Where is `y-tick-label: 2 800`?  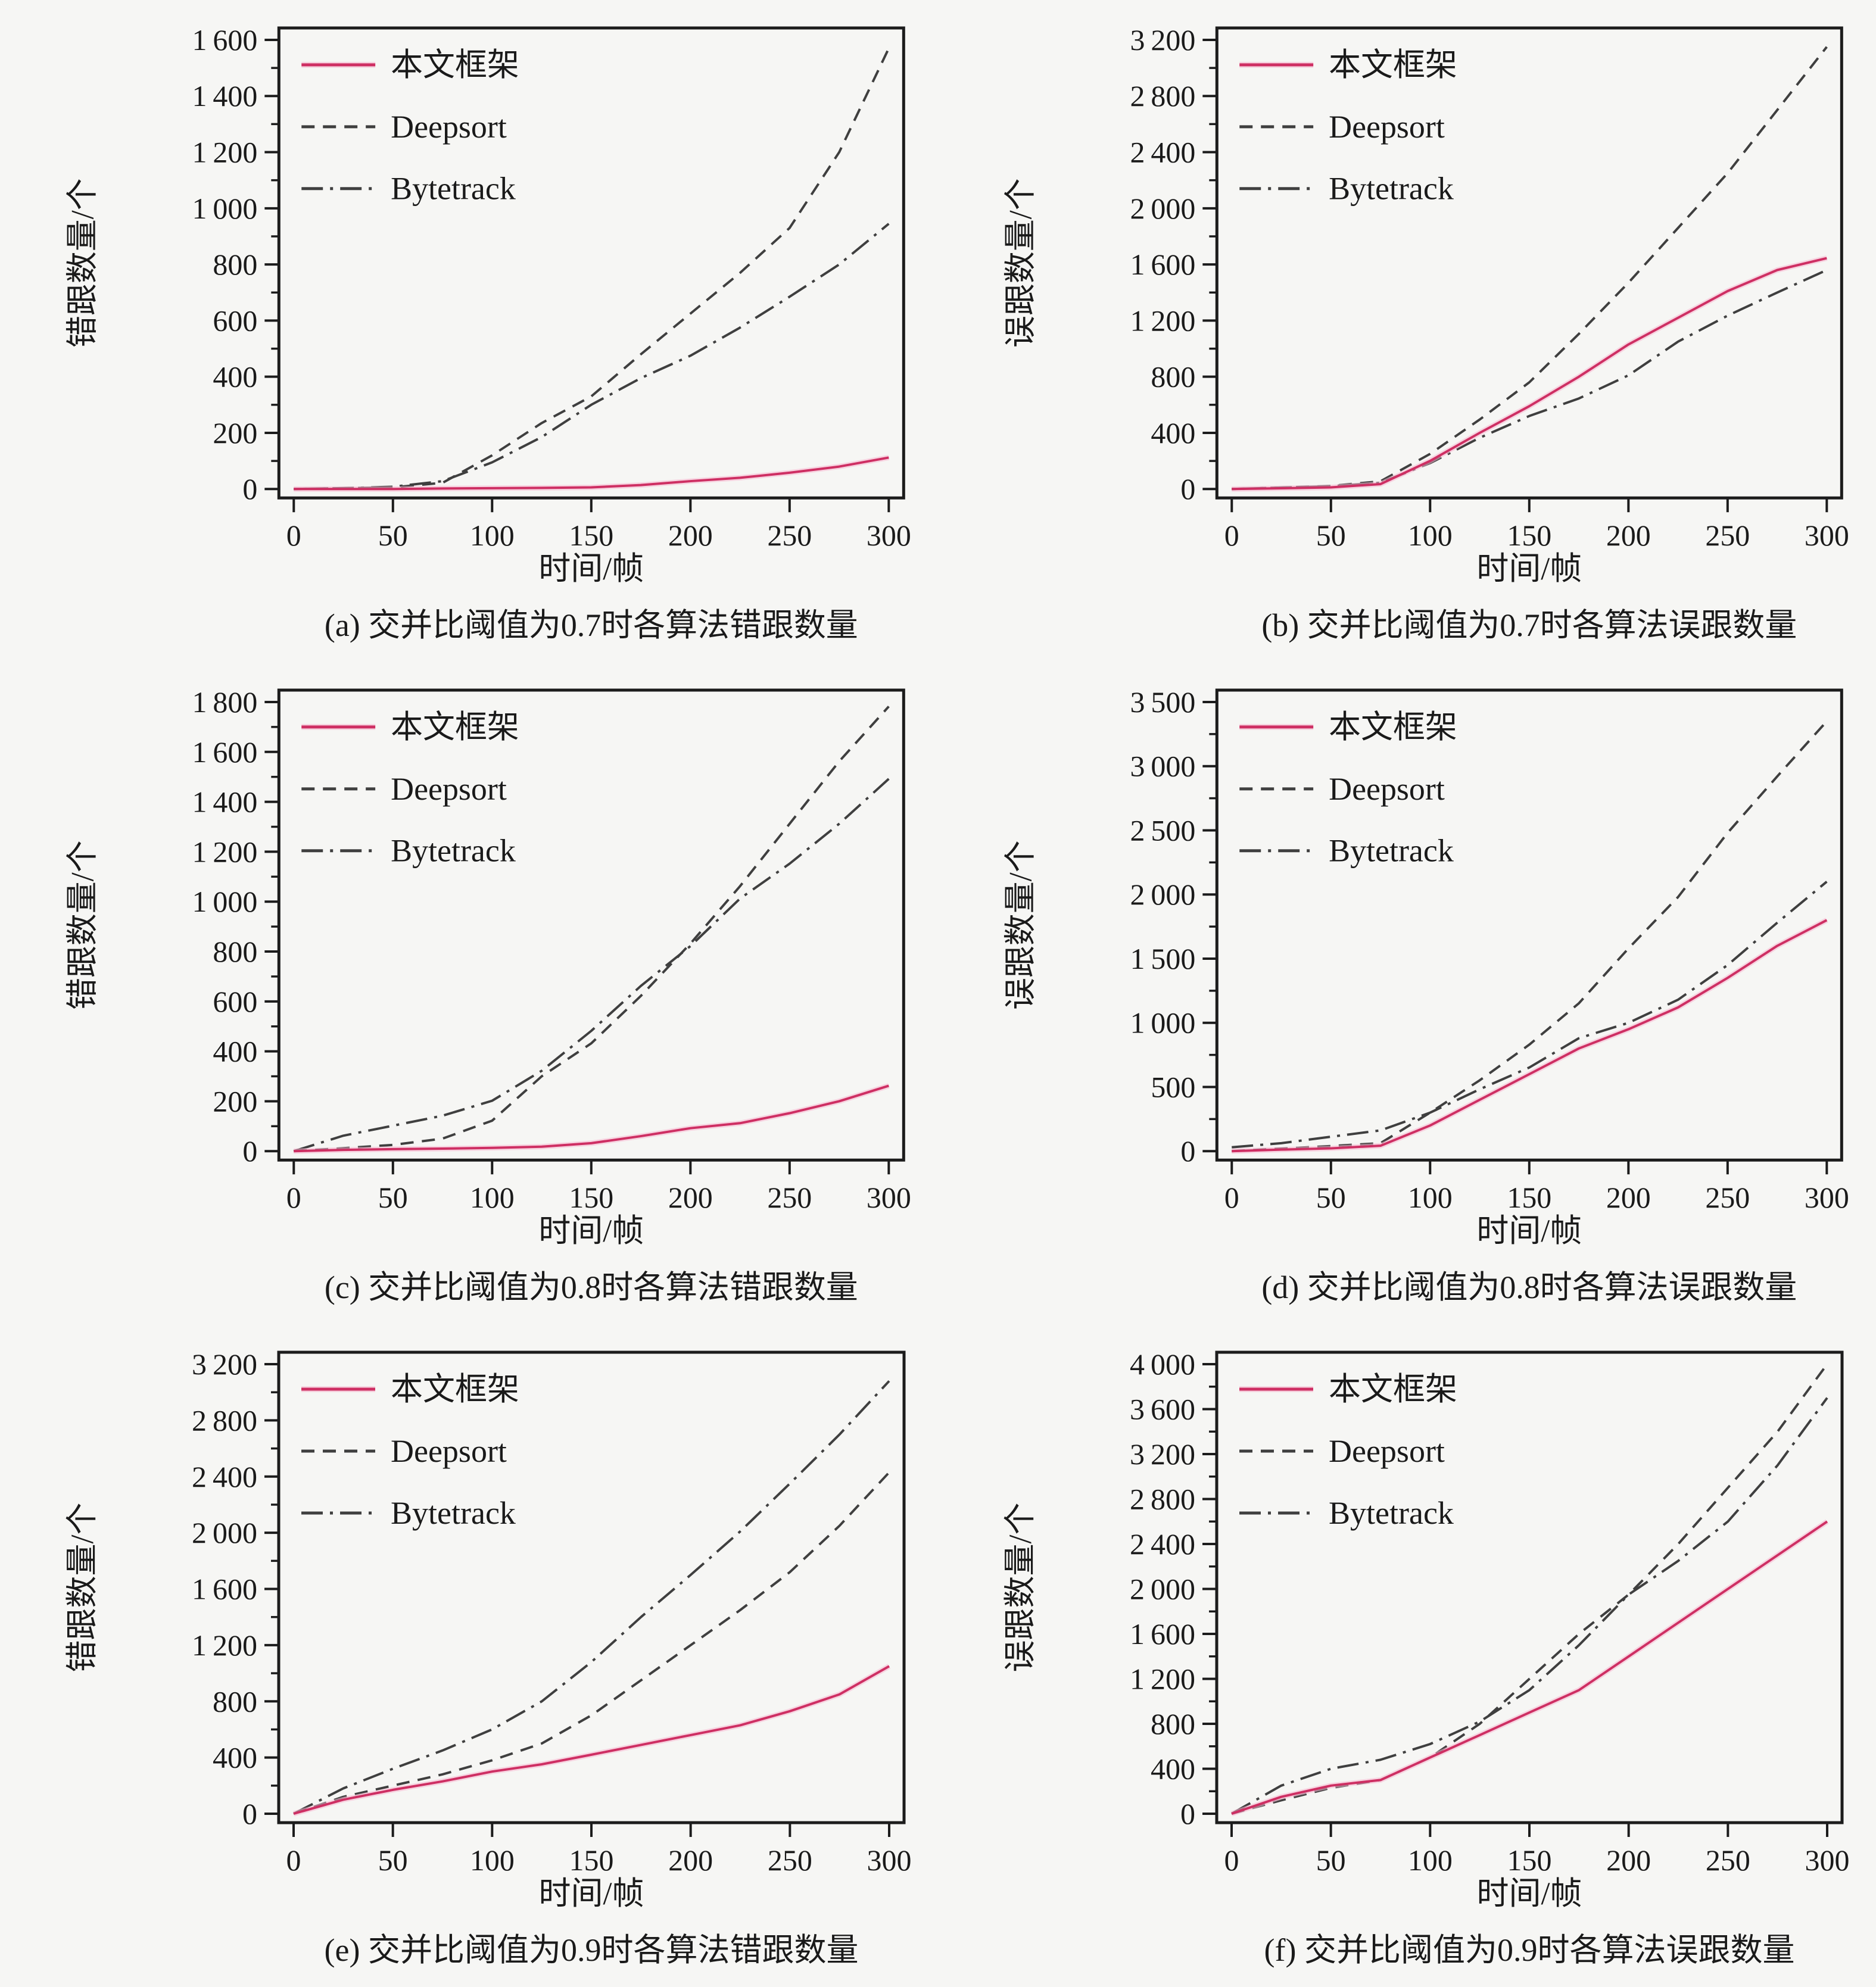 y-tick-label: 2 800 is located at coordinates (1162, 1499).